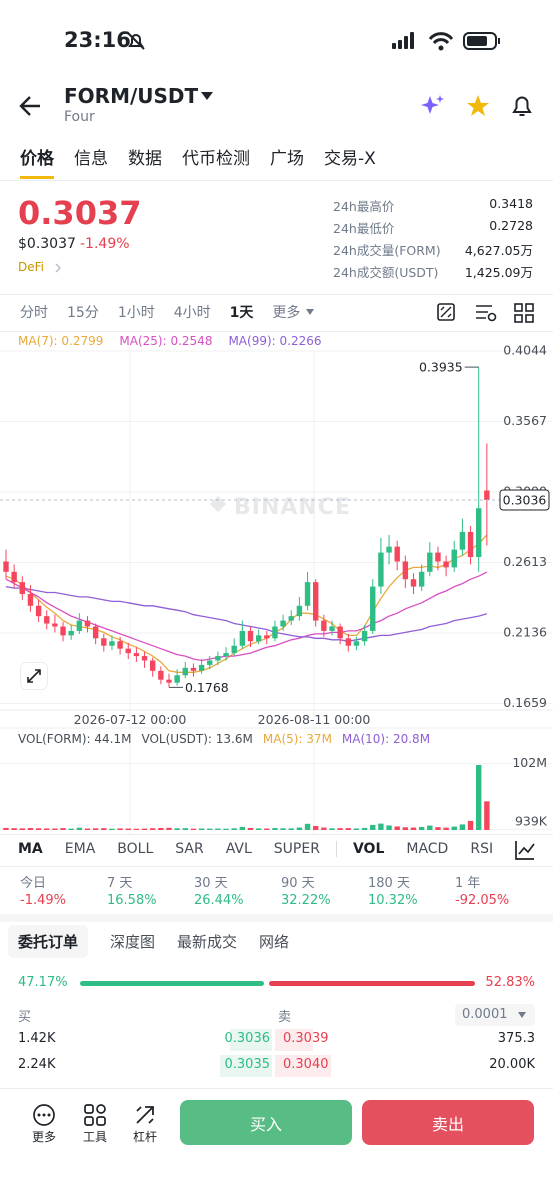 This screenshot has width=553, height=1200. What do you see at coordinates (207, 942) in the screenshot?
I see `orderbook-tab: 最新成交` at bounding box center [207, 942].